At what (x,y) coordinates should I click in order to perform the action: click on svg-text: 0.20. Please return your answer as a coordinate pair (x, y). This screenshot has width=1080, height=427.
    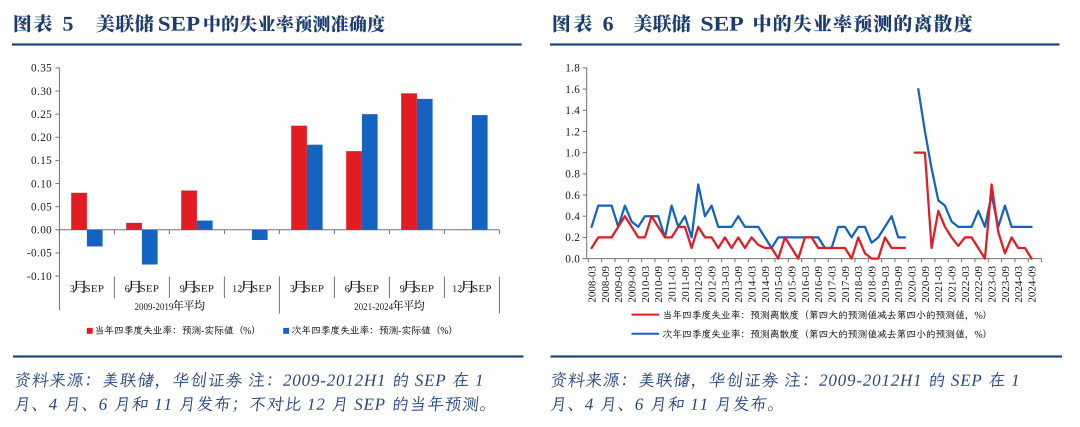
    Looking at the image, I should click on (41, 138).